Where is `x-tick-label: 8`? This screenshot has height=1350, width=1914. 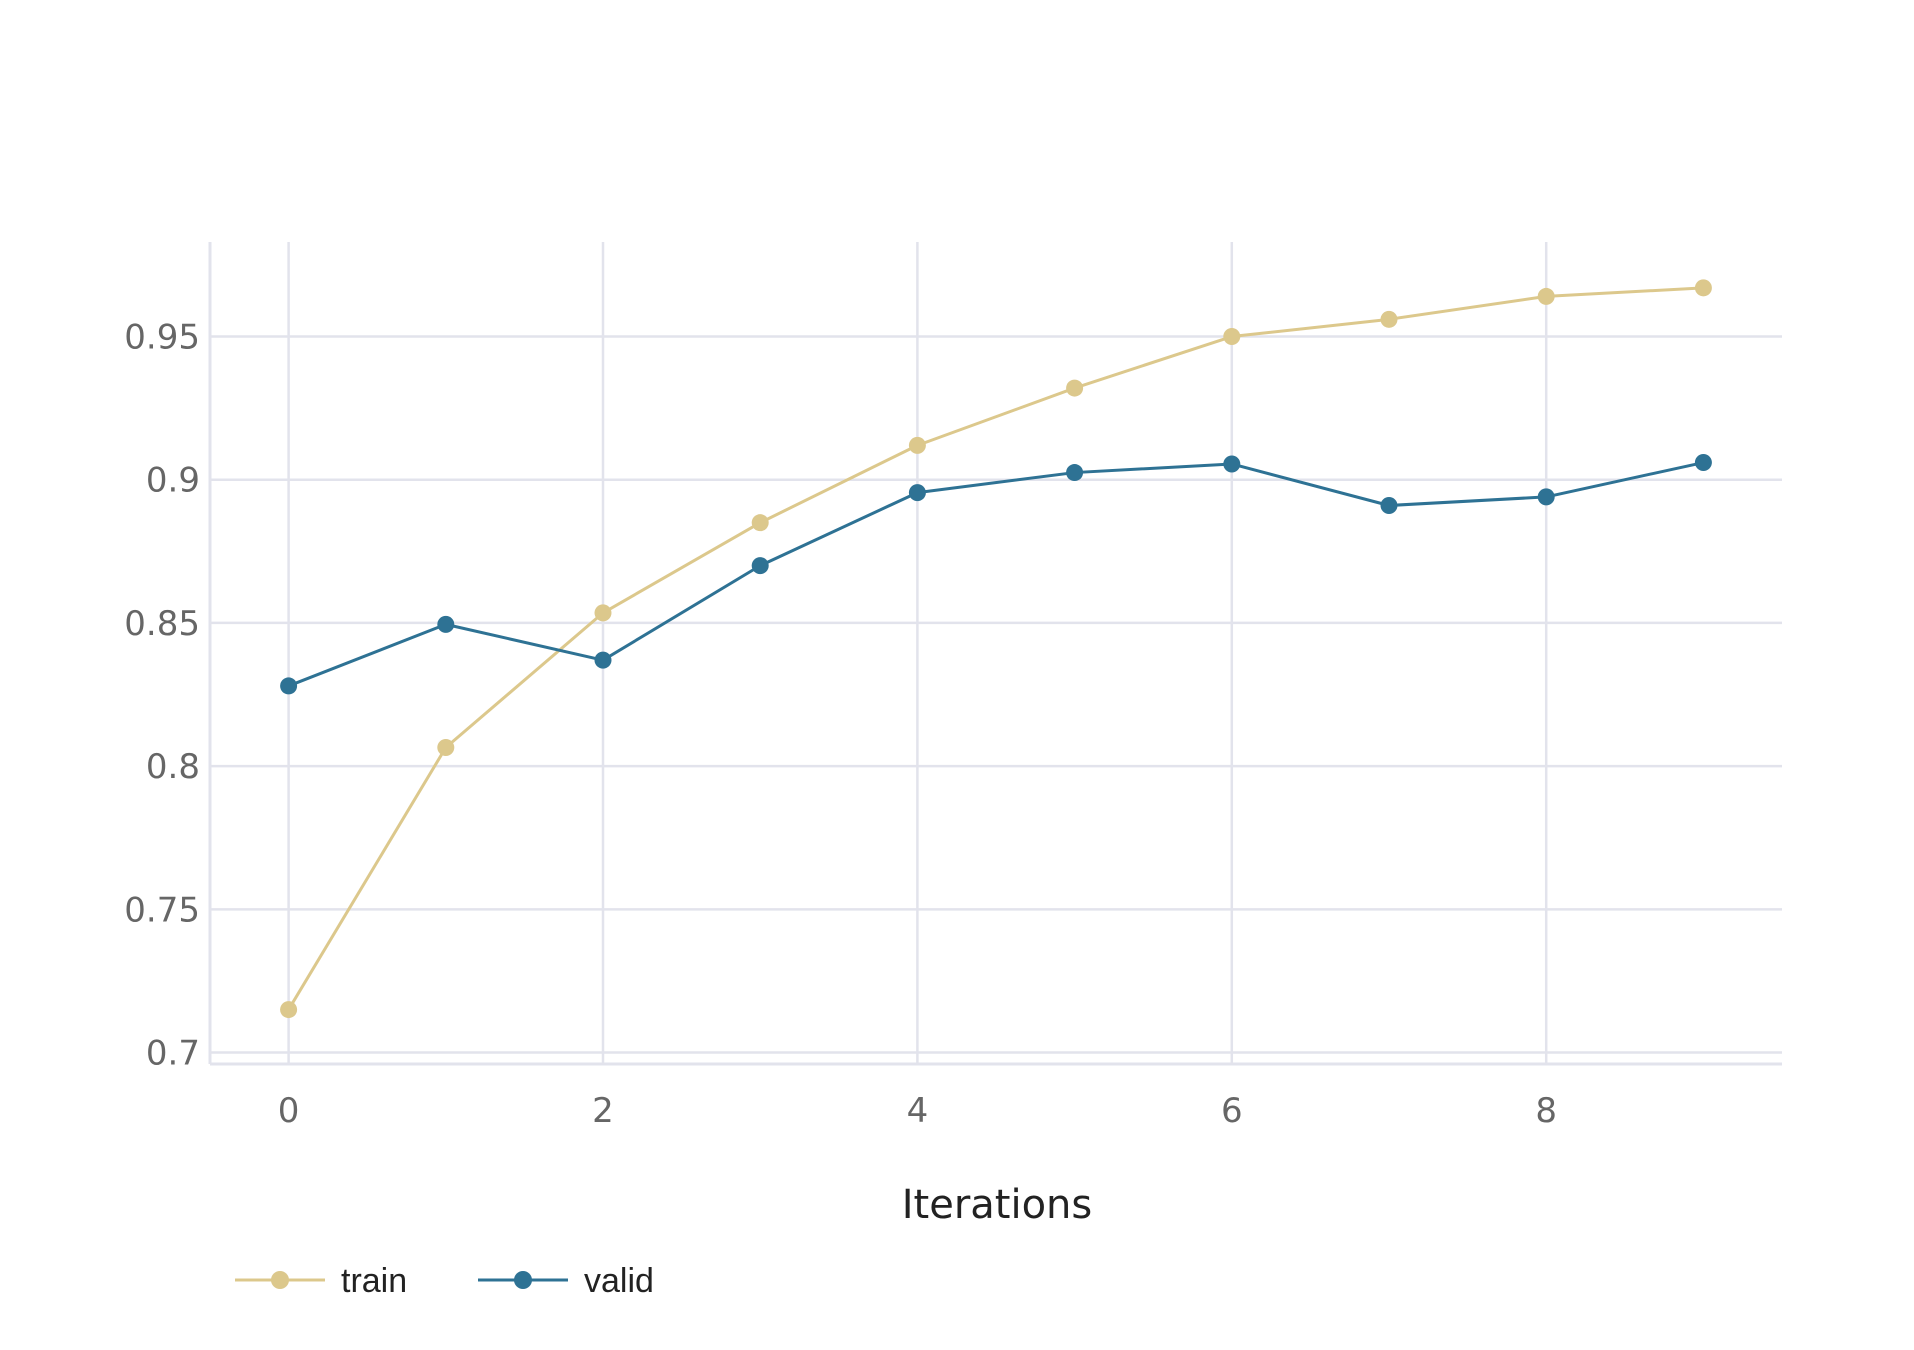 x-tick-label: 8 is located at coordinates (1546, 1111).